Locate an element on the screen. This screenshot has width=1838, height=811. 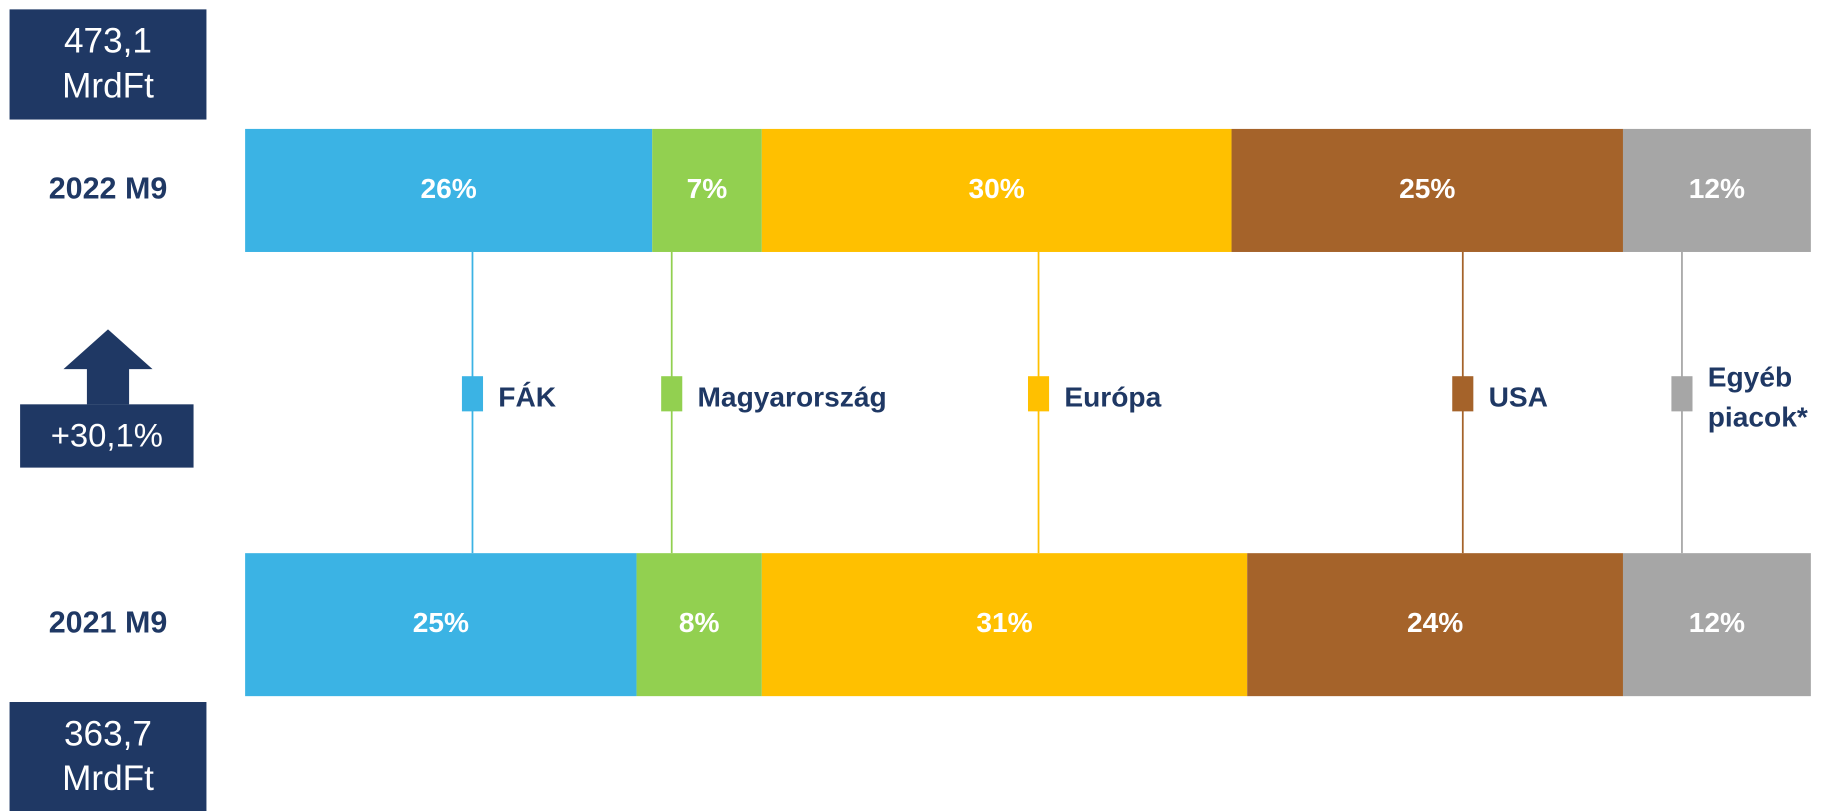
value-label: 24% is located at coordinates (1435, 622).